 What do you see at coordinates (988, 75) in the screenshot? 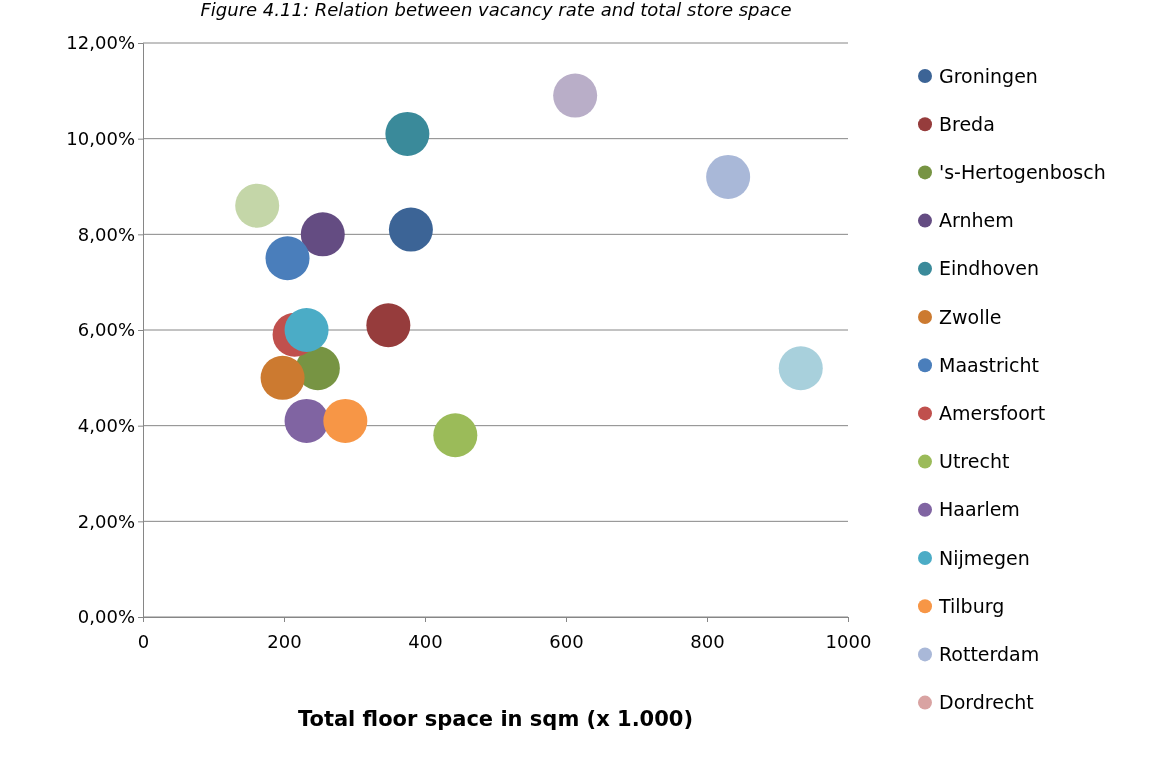
I see `legend-label: Groningen` at bounding box center [988, 75].